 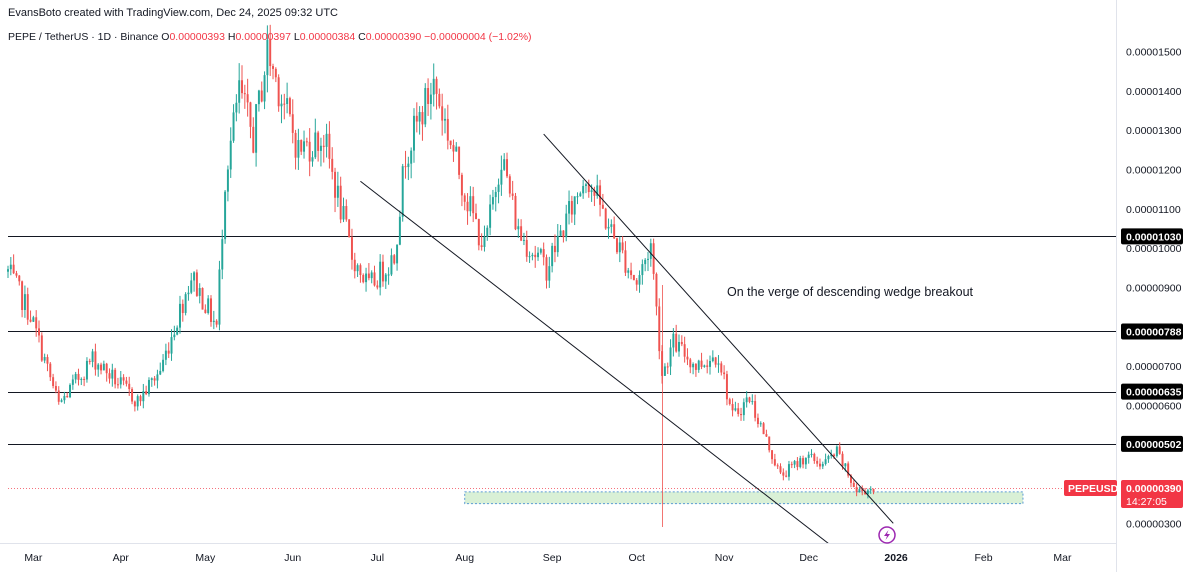 What do you see at coordinates (1152, 391) in the screenshot?
I see `level-price-tag` at bounding box center [1152, 391].